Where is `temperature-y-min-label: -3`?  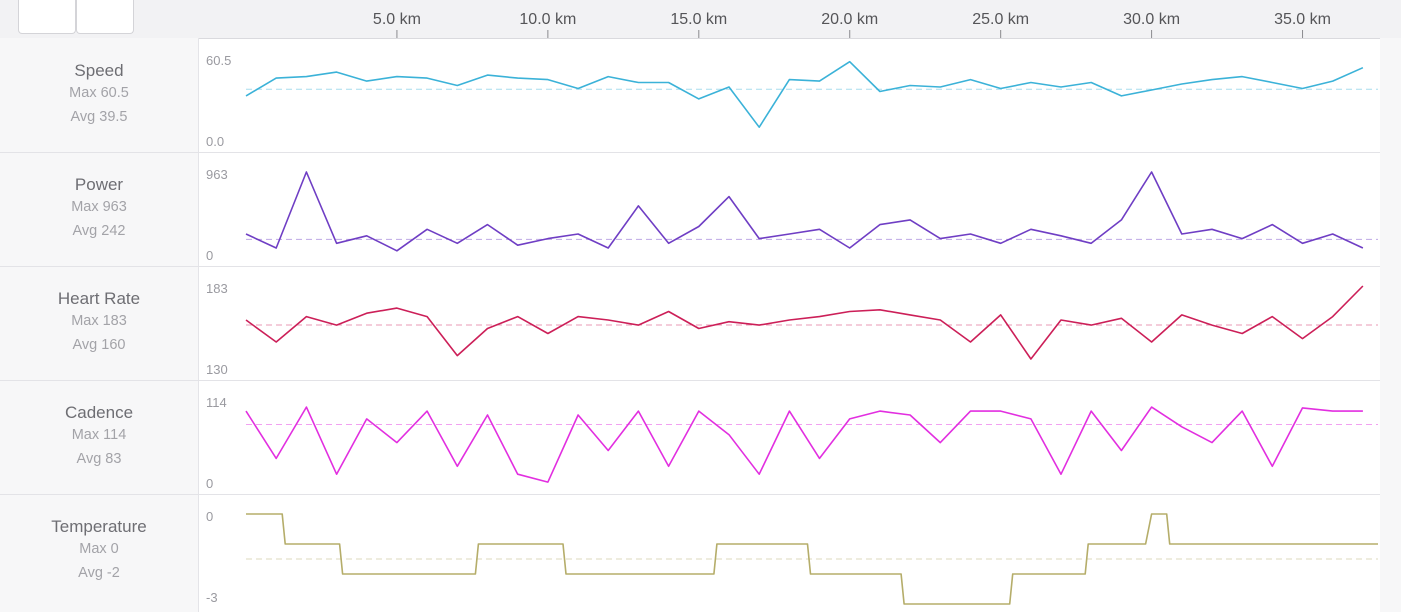 temperature-y-min-label: -3 is located at coordinates (212, 597).